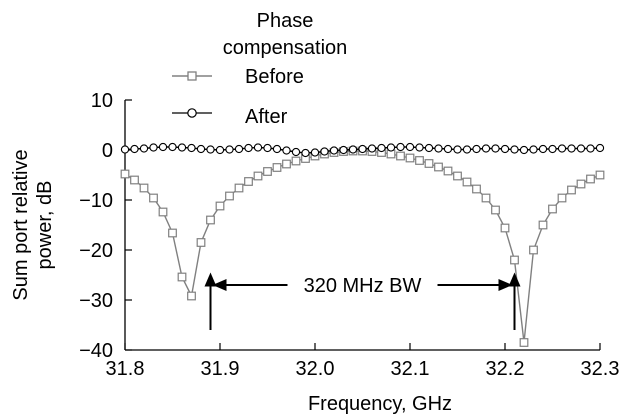 Image resolution: width=622 pixels, height=416 pixels. I want to click on legend: Phase compensation Before After, so click(259, 69).